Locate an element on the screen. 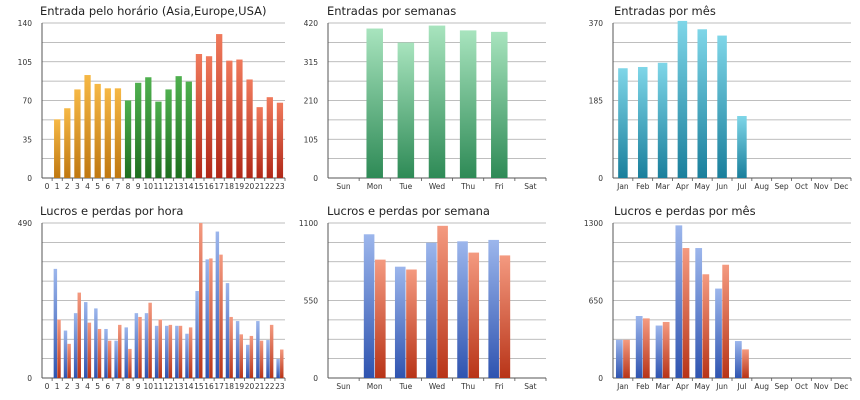 This screenshot has height=400, width=860. x-tick-label: Nov is located at coordinates (821, 386).